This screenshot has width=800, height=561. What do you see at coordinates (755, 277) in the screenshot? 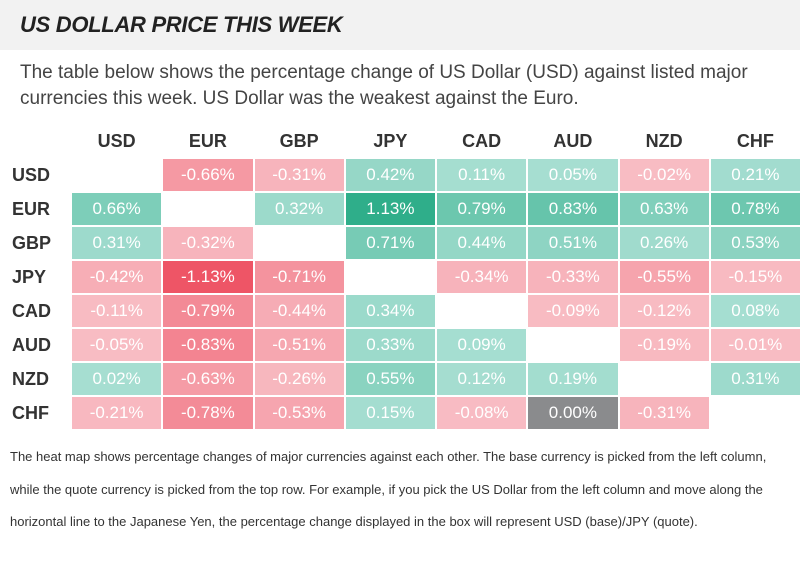
I see `heat-cell: -0.15%` at bounding box center [755, 277].